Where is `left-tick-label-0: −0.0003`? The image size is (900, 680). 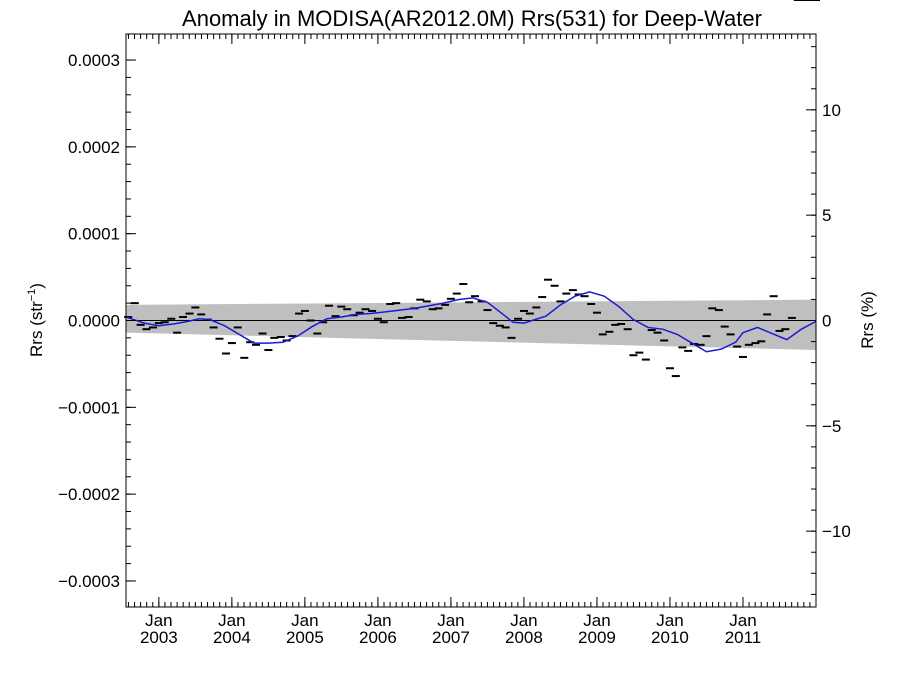
left-tick-label-0: −0.0003 is located at coordinates (89, 581).